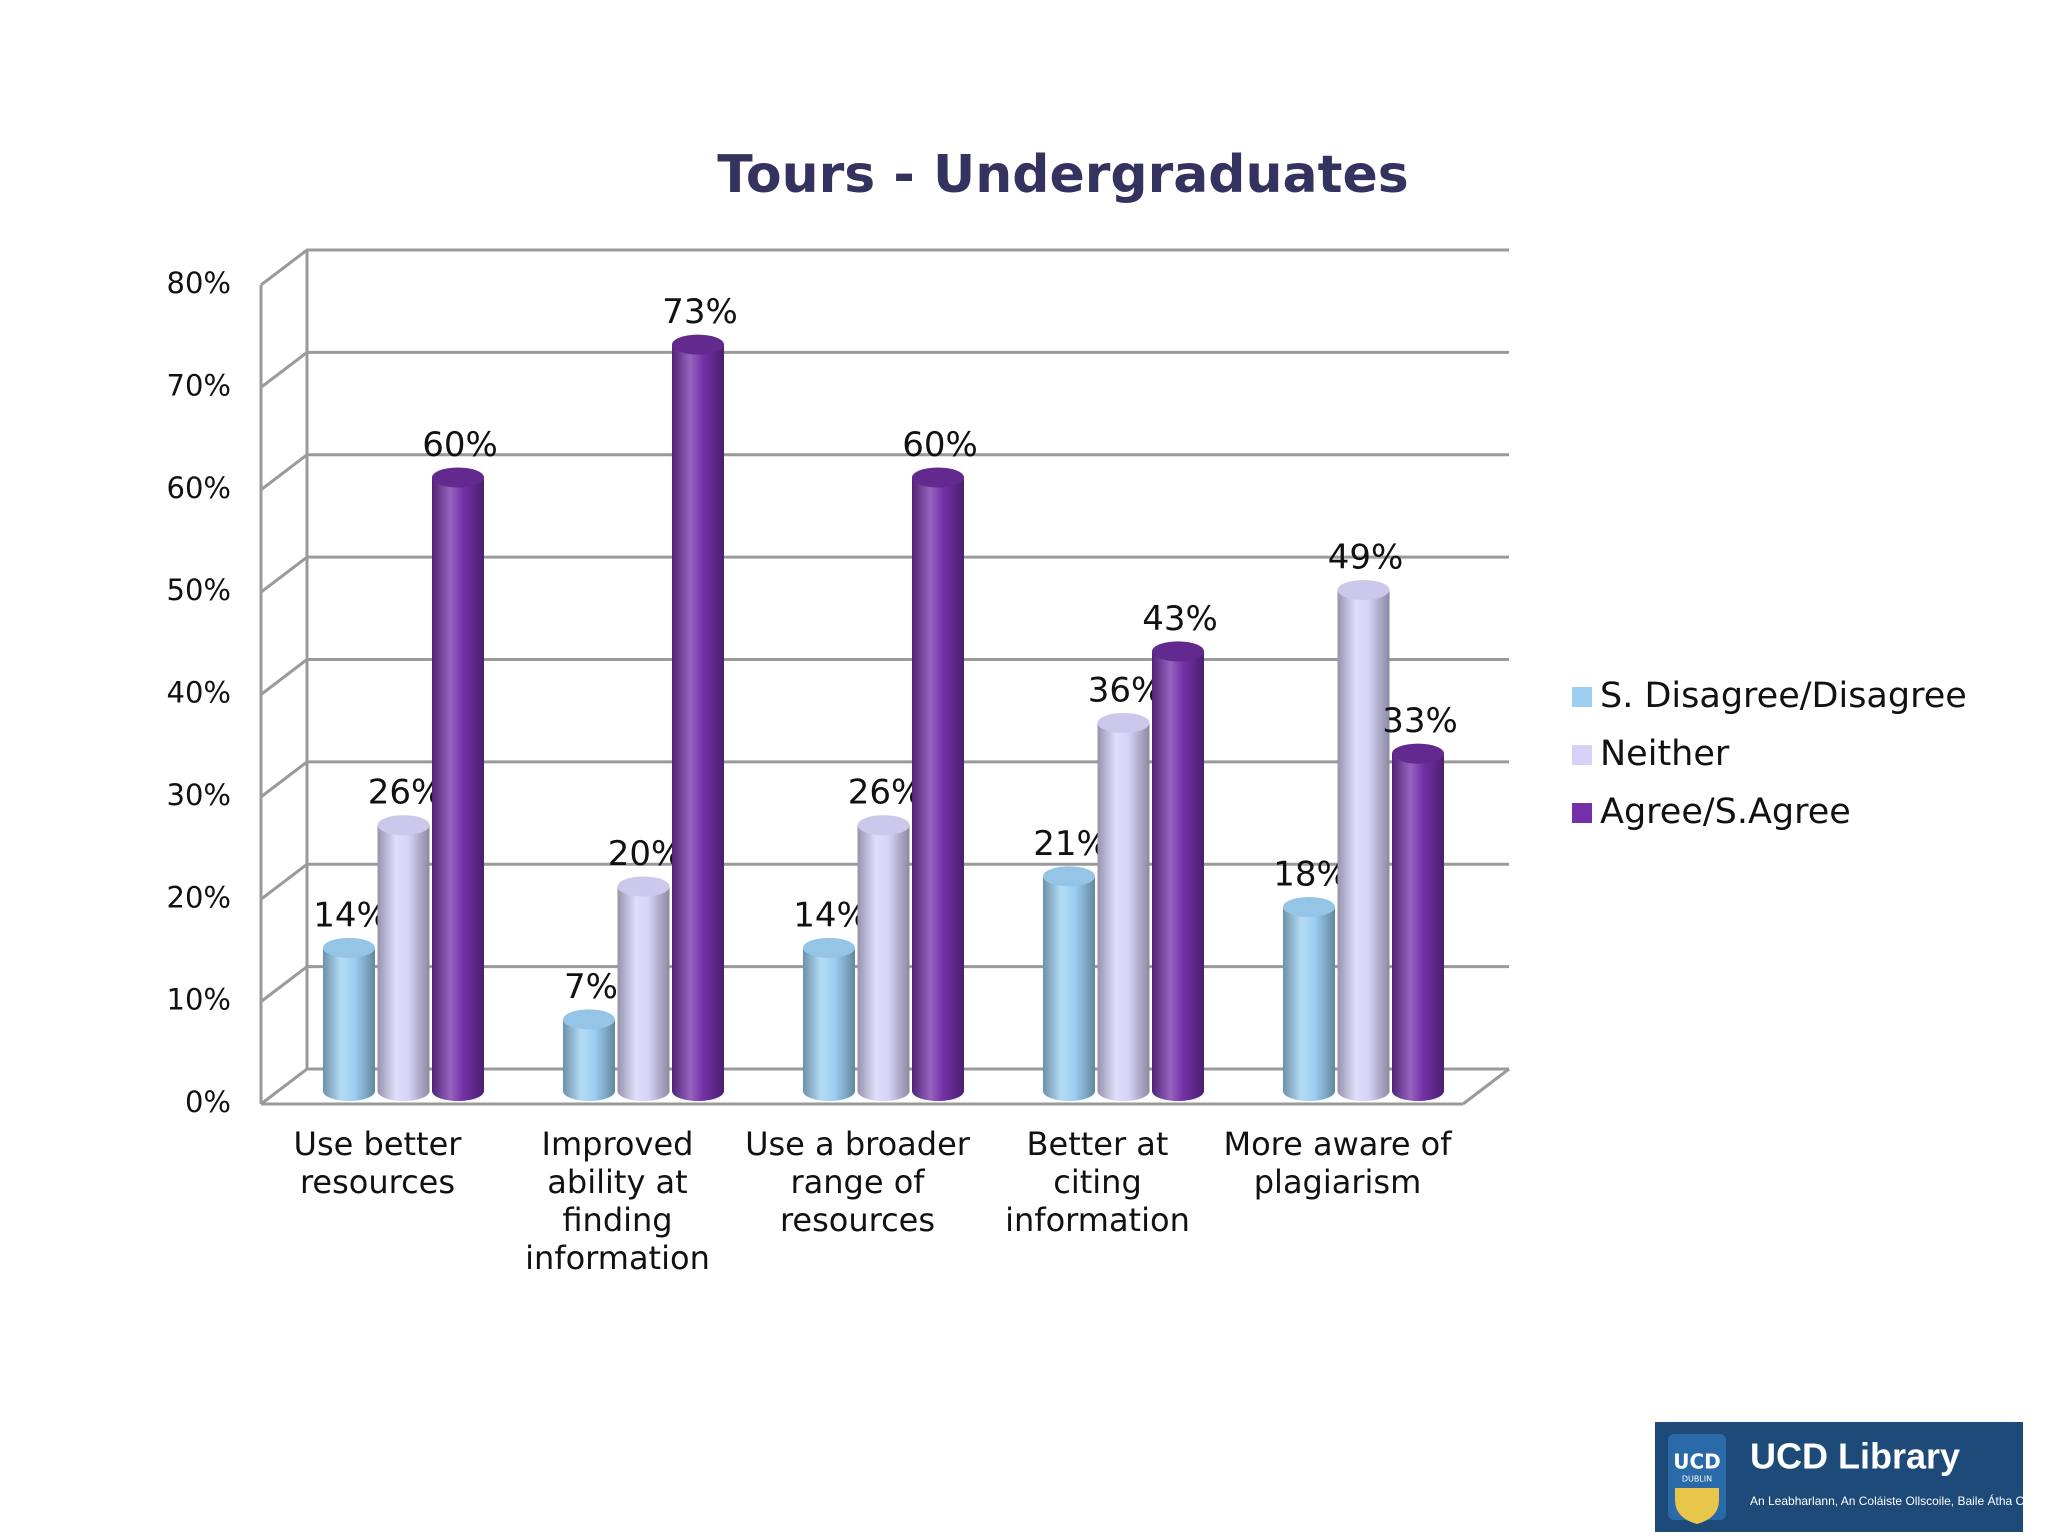 This screenshot has height=1536, width=2048. What do you see at coordinates (1697, 1462) in the screenshot?
I see `logo-crest-text: UCD` at bounding box center [1697, 1462].